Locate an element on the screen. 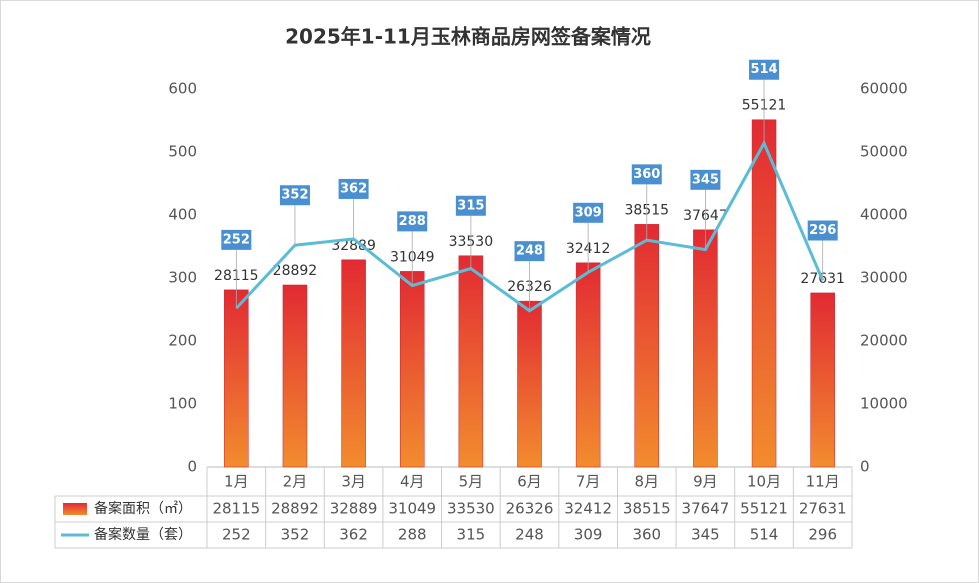 Image resolution: width=979 pixels, height=583 pixels. line-value-label: 309 is located at coordinates (588, 212).